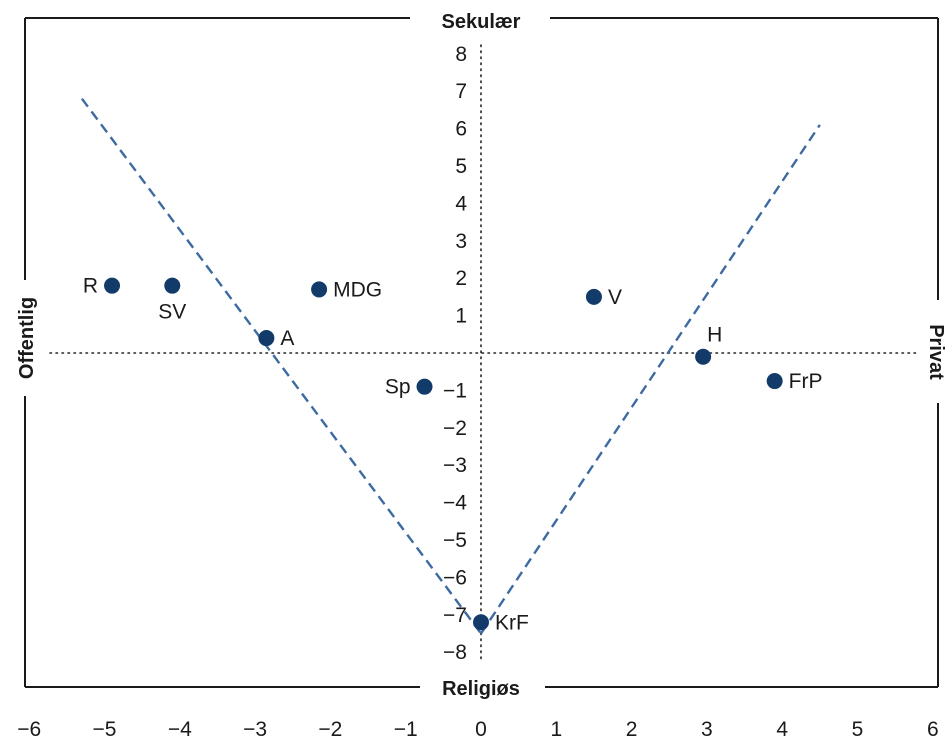  I want to click on x-tick-label: 1, so click(556, 729).